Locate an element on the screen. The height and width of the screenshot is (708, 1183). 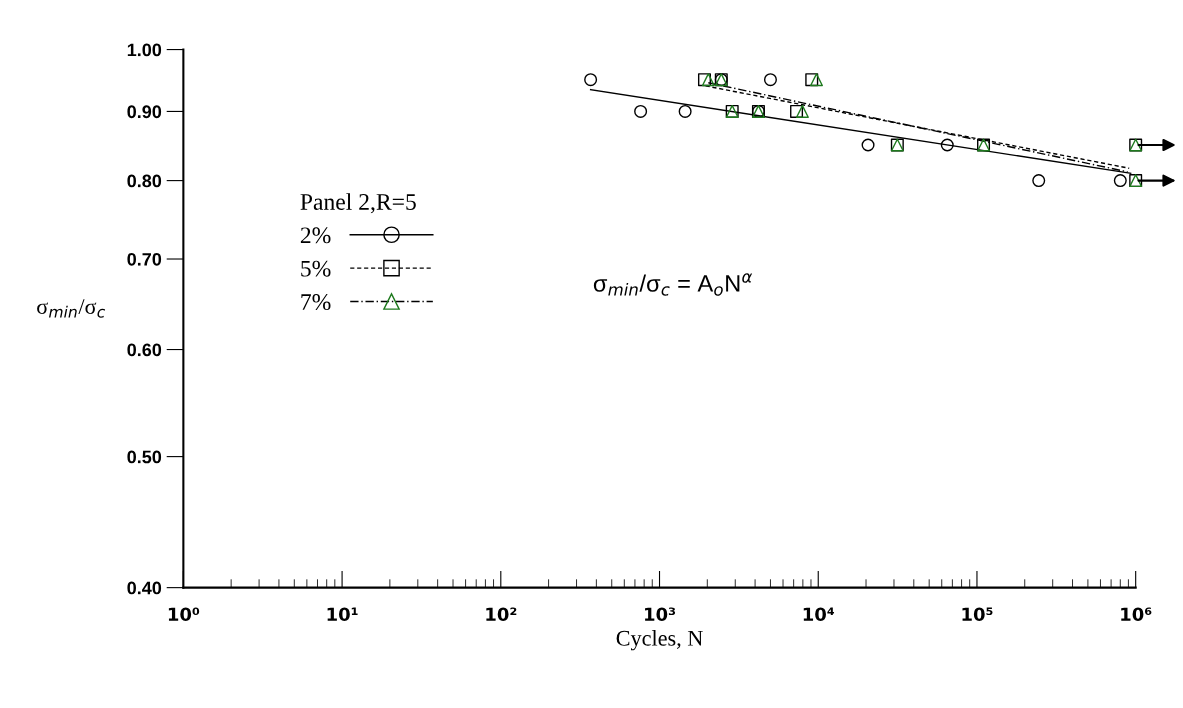
legend-label: 2% is located at coordinates (315, 235).